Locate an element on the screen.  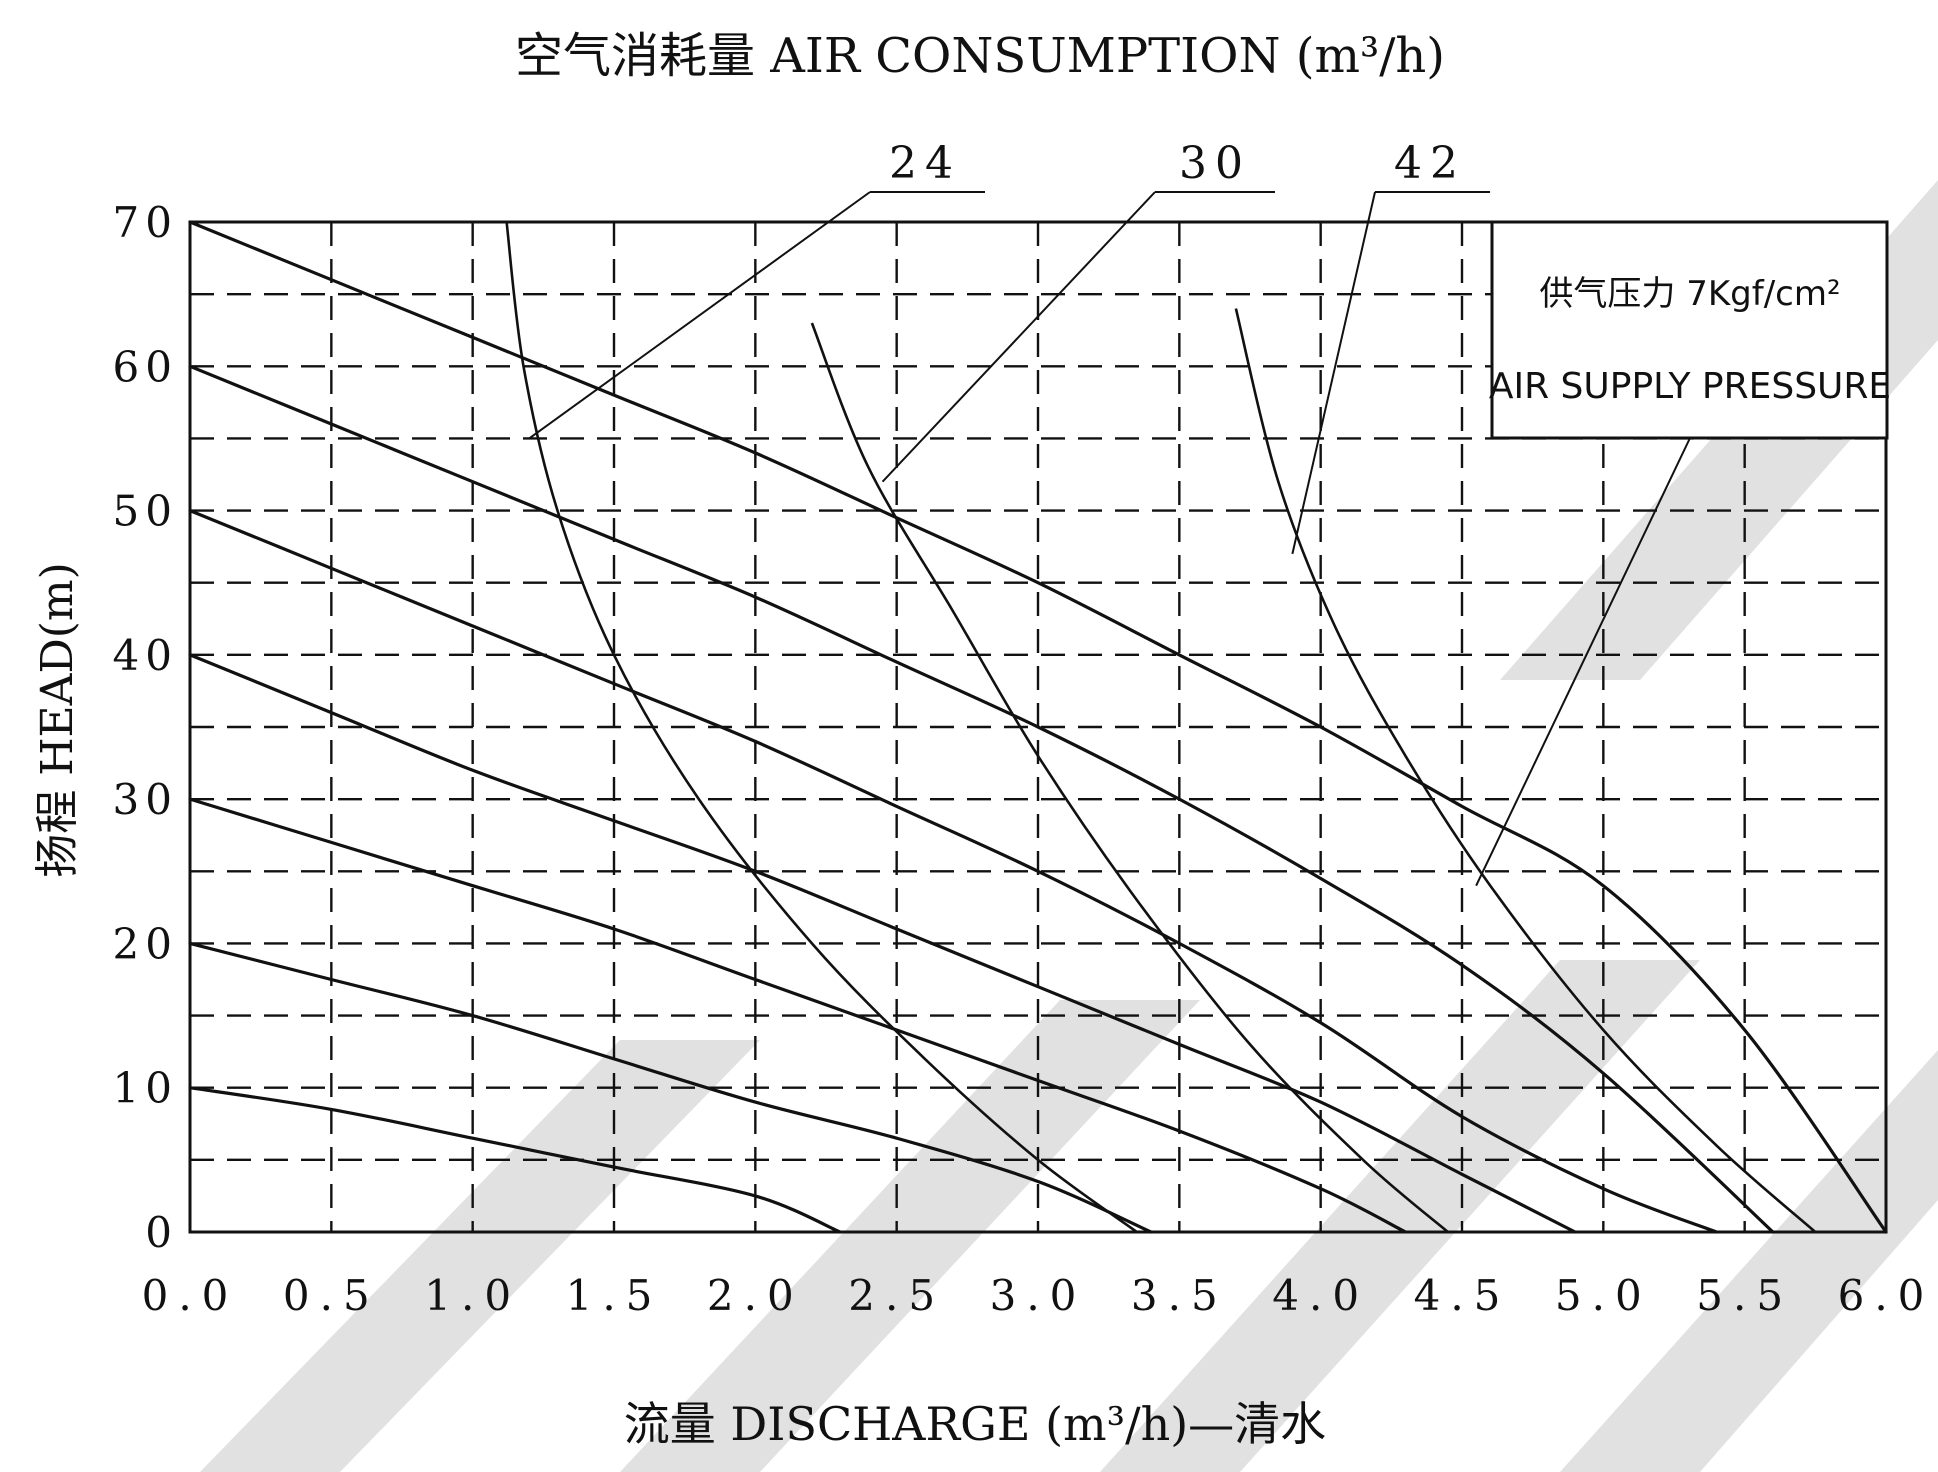
legend-box is located at coordinates (1689, 330).